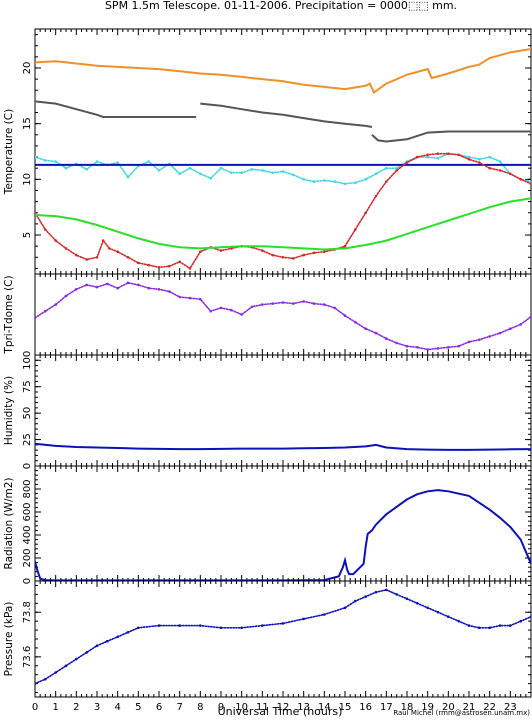 The width and height of the screenshot is (532, 723). Describe the element at coordinates (27, 511) in the screenshot. I see `y-tick-label: 600` at that location.